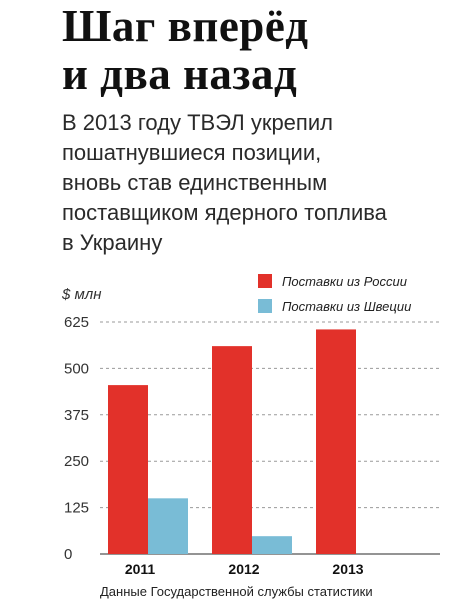 The height and width of the screenshot is (610, 472). I want to click on legend-item-sweden: Поставки из Швеции, so click(334, 306).